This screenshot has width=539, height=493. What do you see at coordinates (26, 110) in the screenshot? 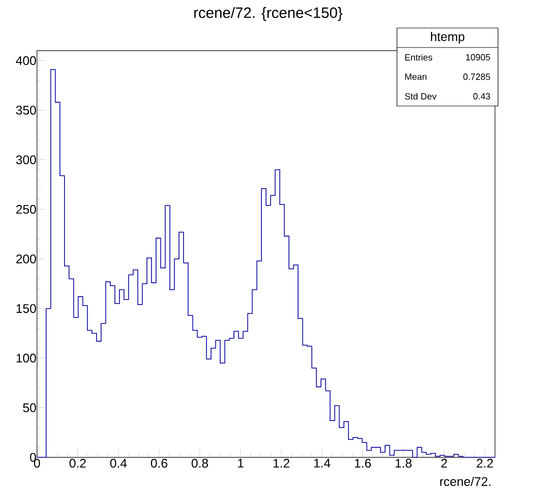
I see `y-tick-label: 350` at bounding box center [26, 110].